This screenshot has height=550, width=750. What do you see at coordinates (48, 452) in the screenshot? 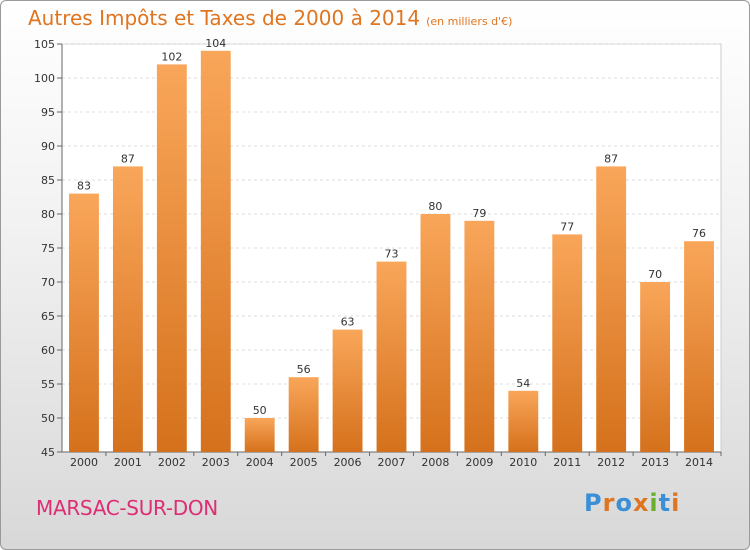
I see `y-tick-label: 45` at bounding box center [48, 452].